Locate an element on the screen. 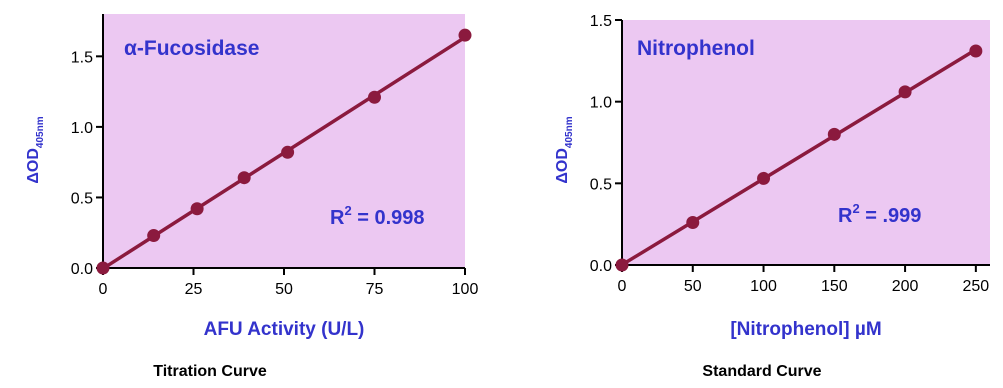 This screenshot has width=1003, height=388. x-tick-label: 200 is located at coordinates (905, 286).